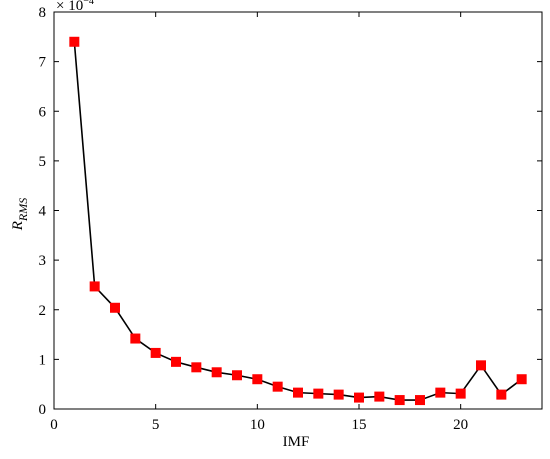 The height and width of the screenshot is (459, 550). Describe the element at coordinates (43, 162) in the screenshot. I see `y-tick-label: 5` at that location.